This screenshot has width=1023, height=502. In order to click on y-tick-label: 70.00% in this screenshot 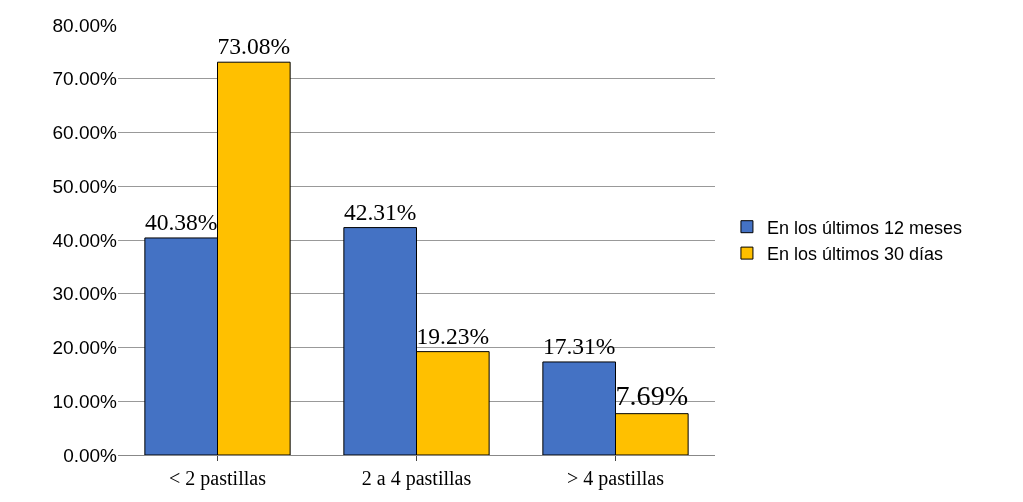, I will do `click(85, 79)`.